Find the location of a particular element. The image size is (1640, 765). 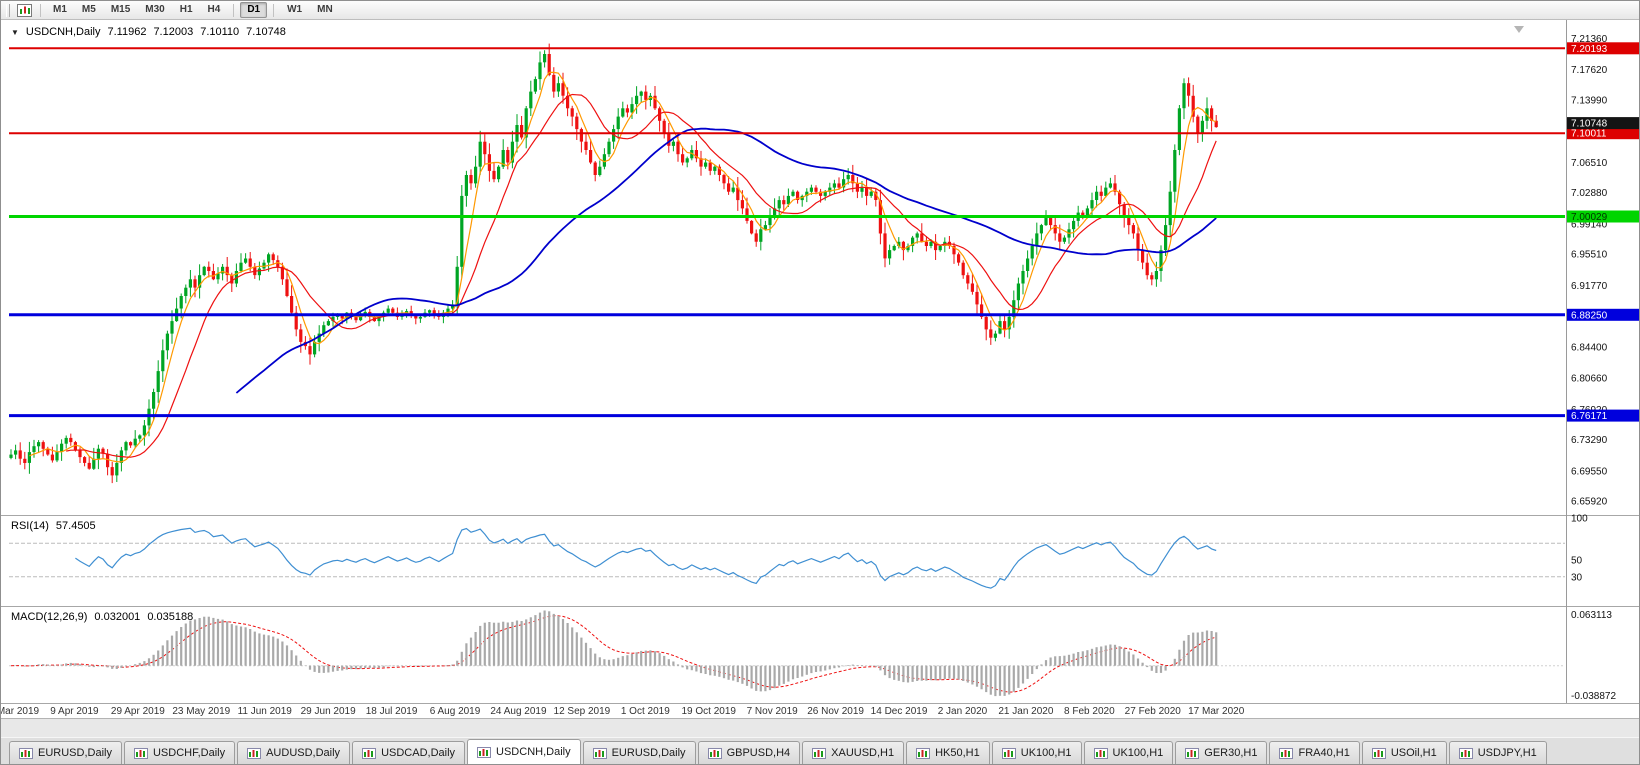

chart-tab-label: USDCHF,Daily is located at coordinates (189, 753).